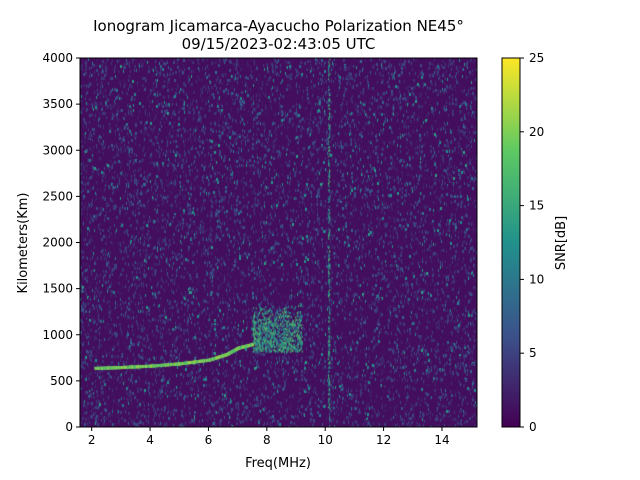 This screenshot has height=480, width=640. What do you see at coordinates (278, 44) in the screenshot?
I see `chart-subtitle: 09/15/2023-02:43:05 UTC` at bounding box center [278, 44].